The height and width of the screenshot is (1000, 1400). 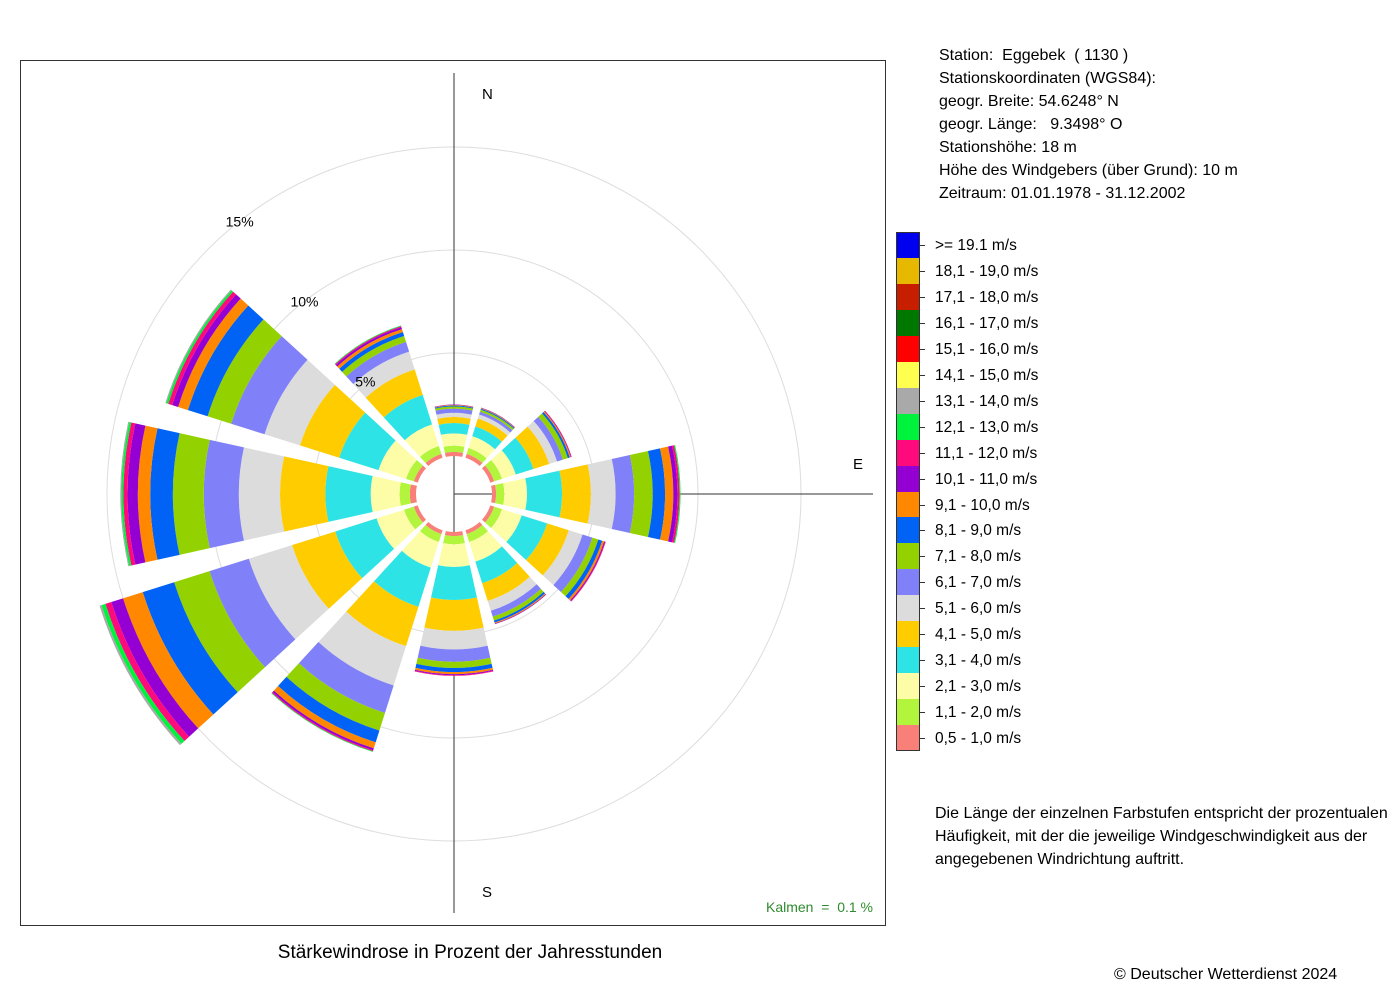 I want to click on legend-item: 5,1 - 6,0 m/s, so click(x=1026, y=608).